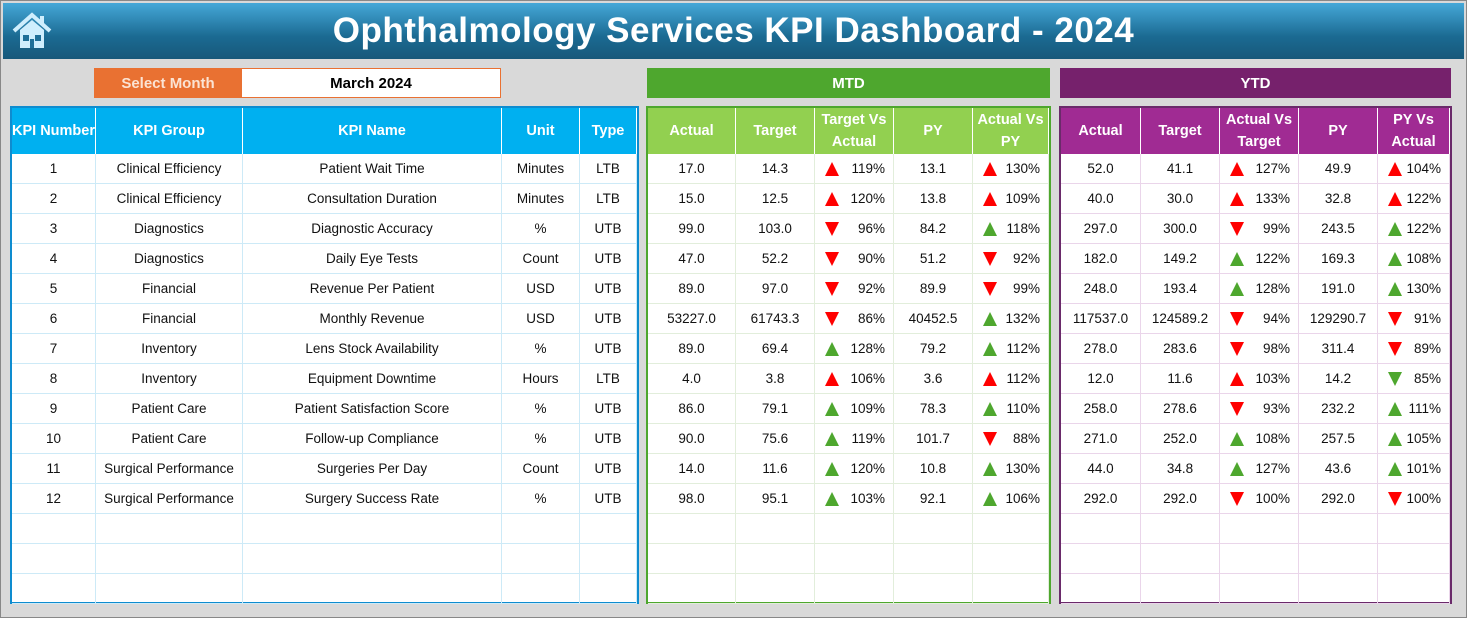 This screenshot has width=1467, height=618. What do you see at coordinates (1023, 228) in the screenshot?
I see `percent-value: 118%` at bounding box center [1023, 228].